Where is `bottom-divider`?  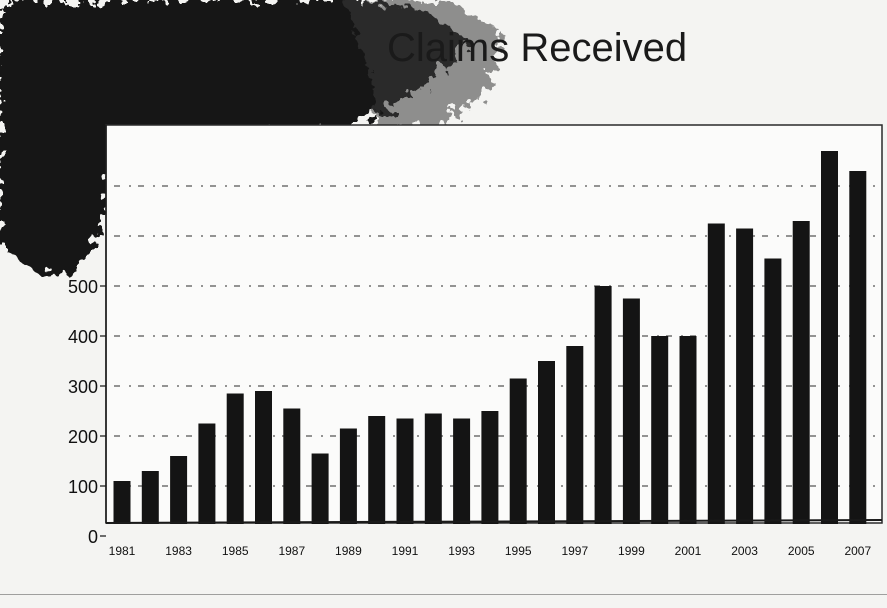
bottom-divider is located at coordinates (443, 594).